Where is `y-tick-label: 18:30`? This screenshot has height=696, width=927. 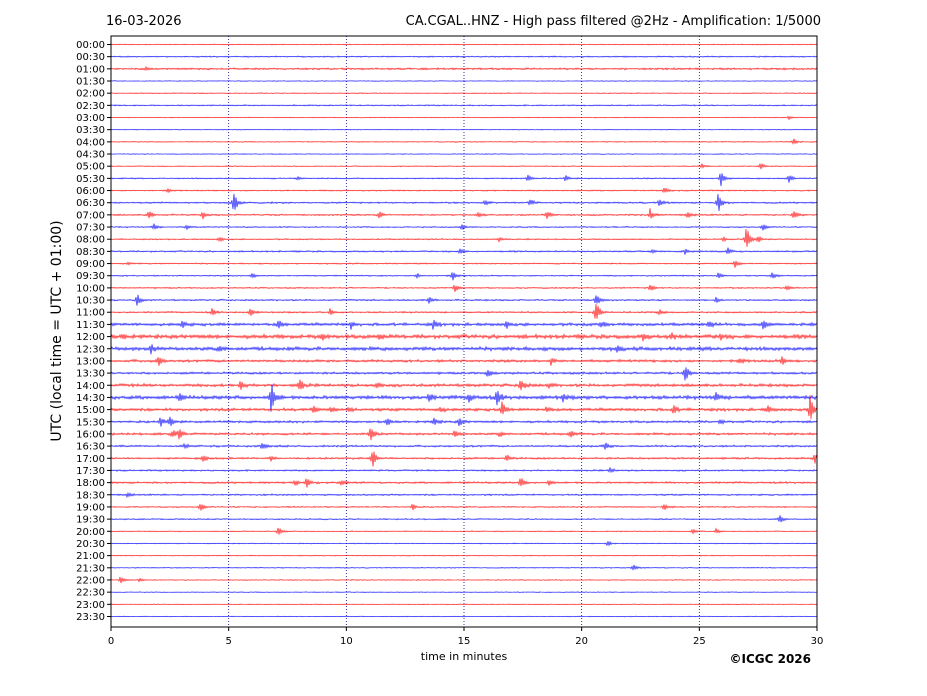
y-tick-label: 18:30 is located at coordinates (90, 495).